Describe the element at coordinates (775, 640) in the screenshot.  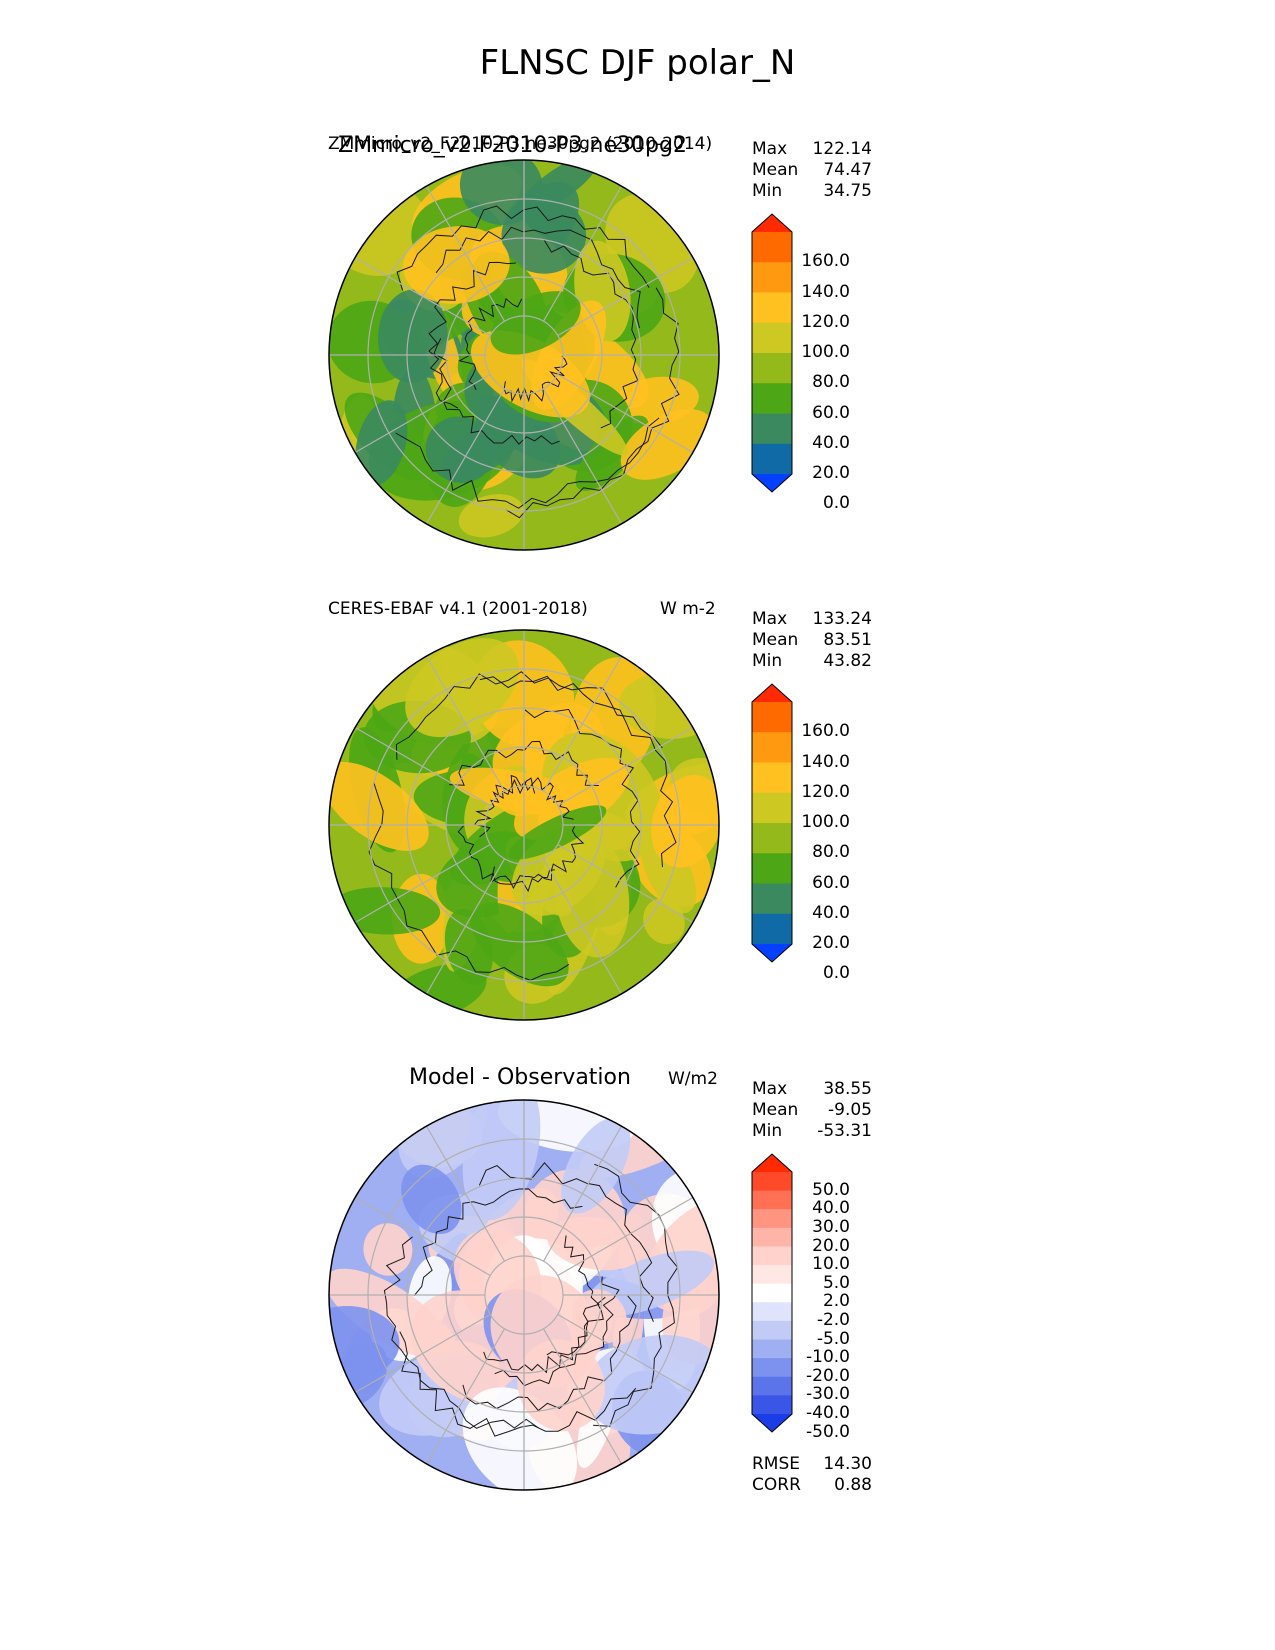
I see `panel2-mean-label: Mean` at that location.